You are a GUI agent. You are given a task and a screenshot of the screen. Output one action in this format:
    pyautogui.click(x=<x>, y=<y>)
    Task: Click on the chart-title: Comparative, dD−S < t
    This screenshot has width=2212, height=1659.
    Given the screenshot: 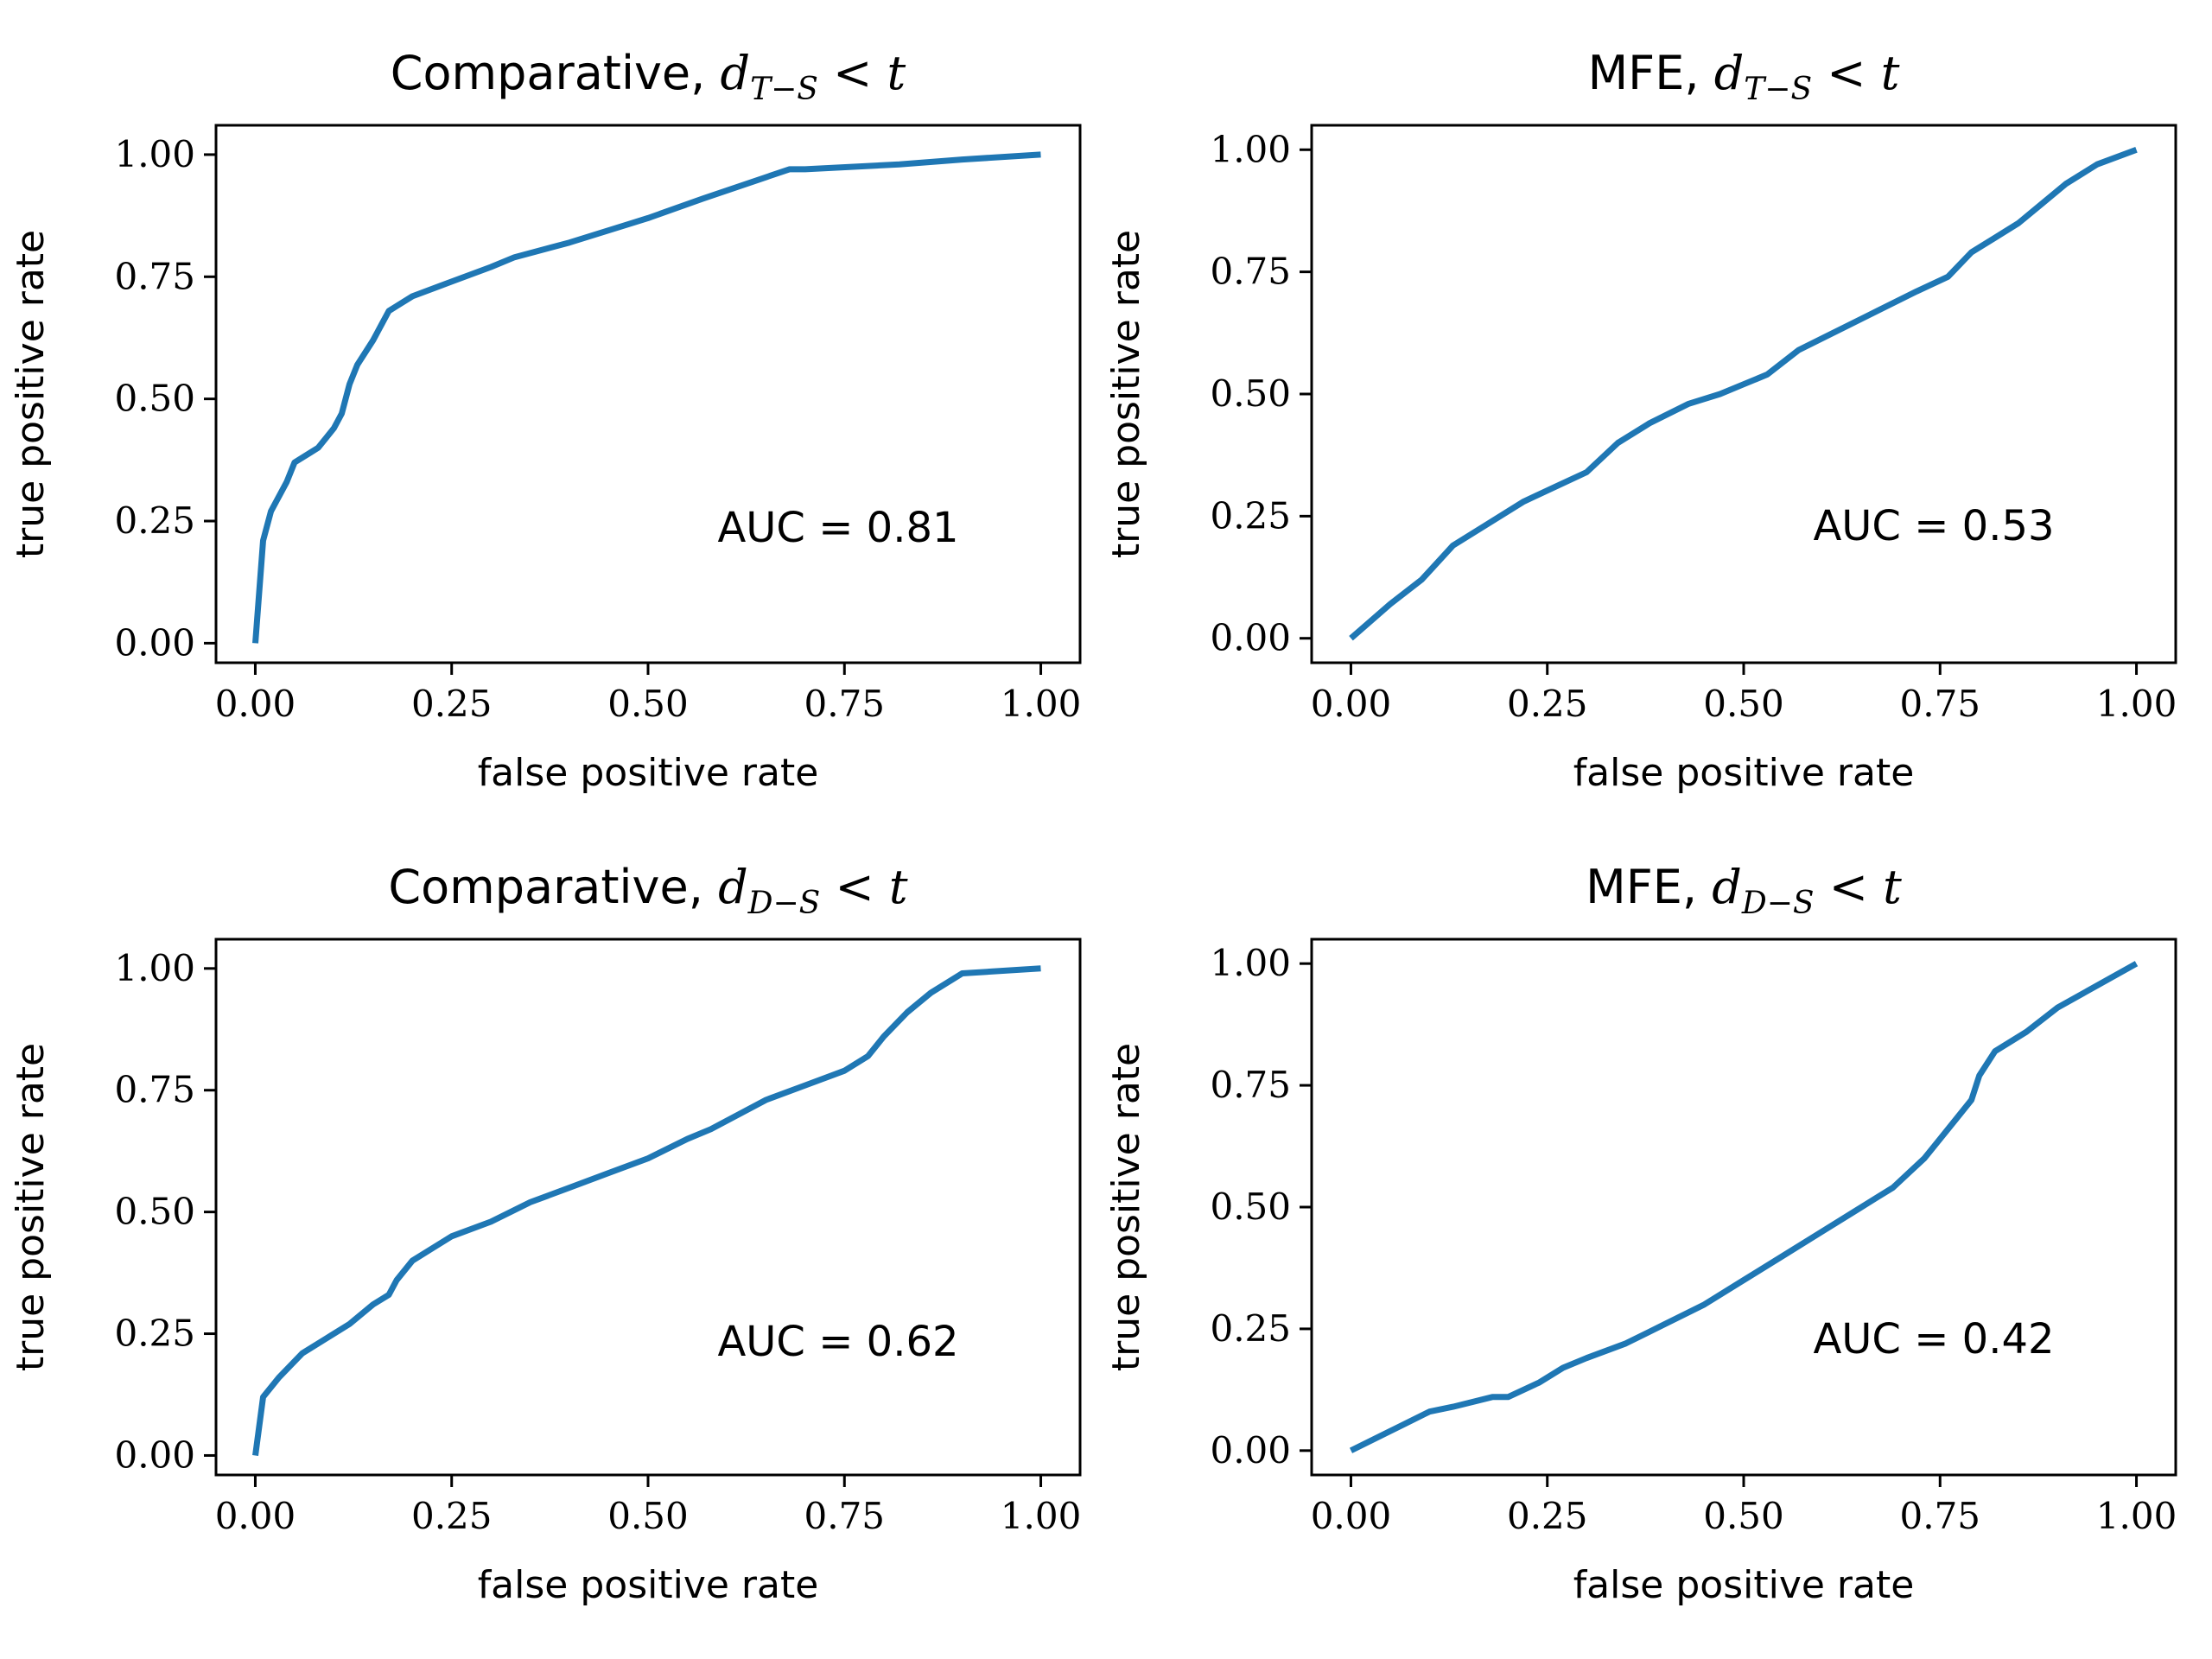 What is the action you would take?
    pyautogui.click(x=648, y=890)
    